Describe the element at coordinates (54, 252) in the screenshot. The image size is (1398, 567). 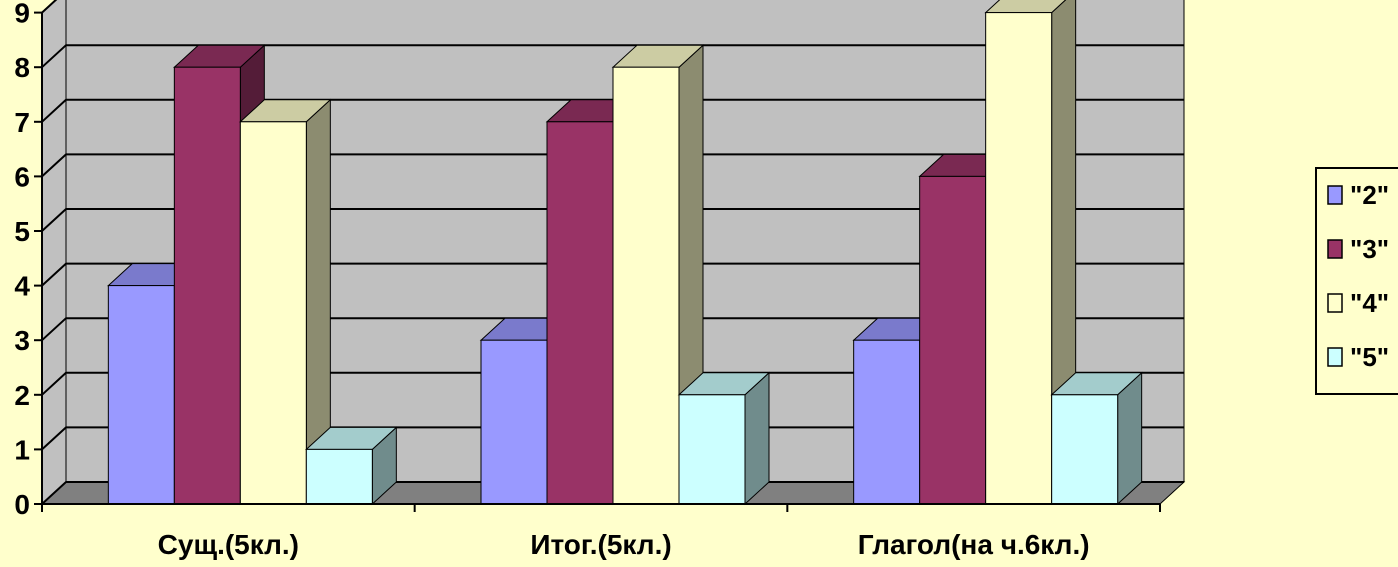
I see `chart-side-wall` at that location.